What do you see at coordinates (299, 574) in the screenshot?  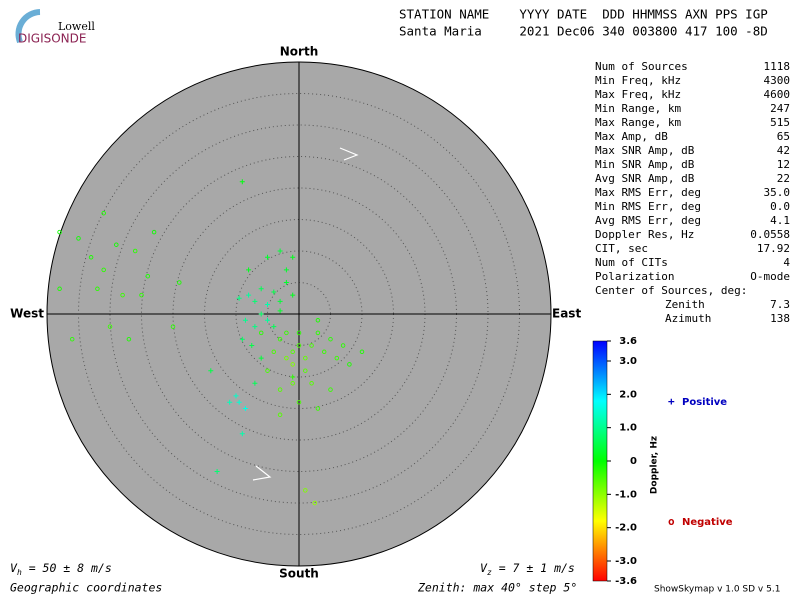 I see `direction-label: South` at bounding box center [299, 574].